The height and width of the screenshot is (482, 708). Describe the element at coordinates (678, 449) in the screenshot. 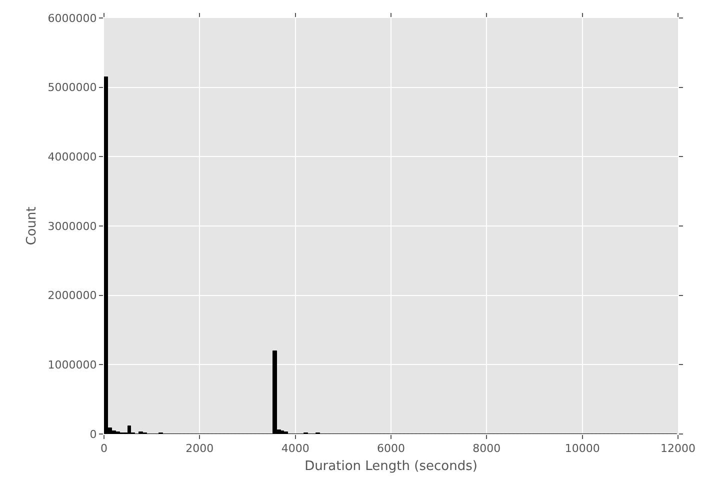

I see `x-tick-label: 12000` at that location.